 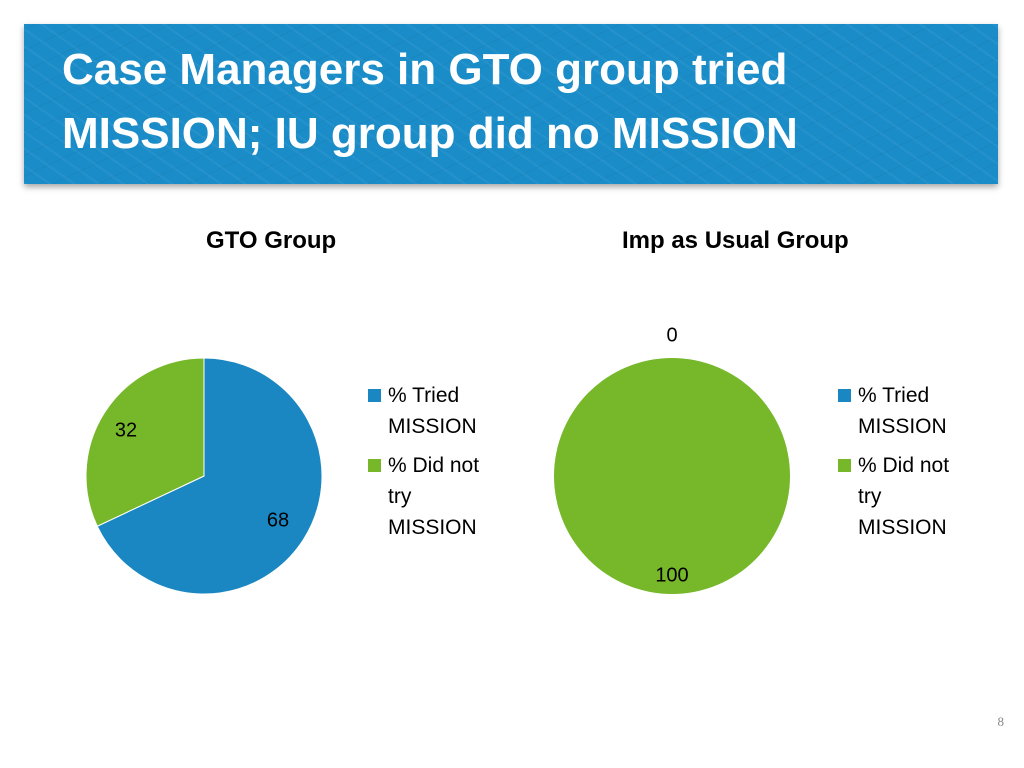 I want to click on page-number: 8, so click(x=1001, y=721).